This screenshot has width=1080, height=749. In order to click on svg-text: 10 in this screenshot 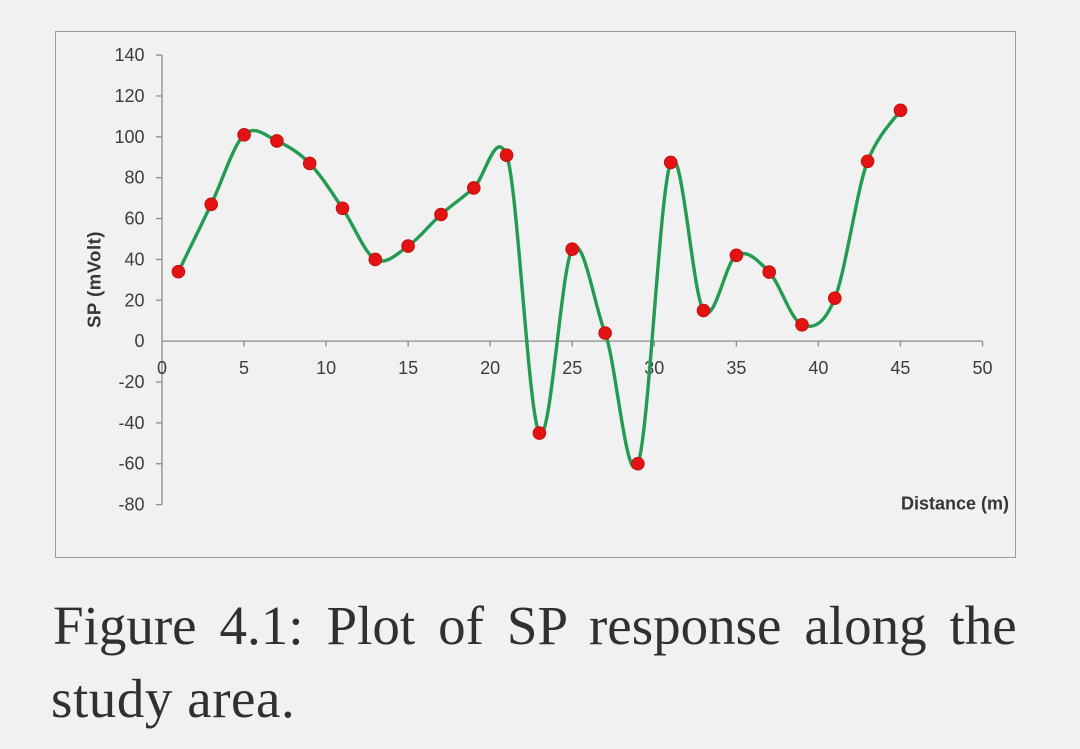, I will do `click(326, 368)`.